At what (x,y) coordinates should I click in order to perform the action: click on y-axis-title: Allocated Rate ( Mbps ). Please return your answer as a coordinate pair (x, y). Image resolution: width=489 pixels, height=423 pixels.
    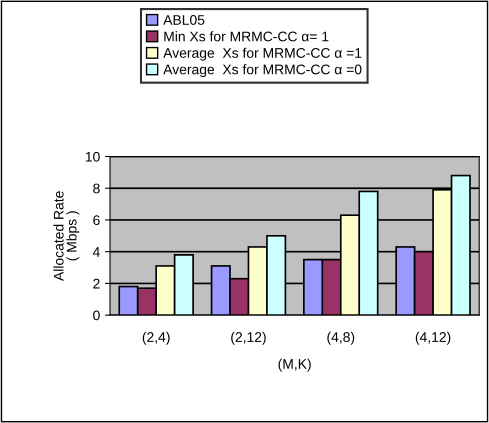
    Looking at the image, I should click on (66, 236).